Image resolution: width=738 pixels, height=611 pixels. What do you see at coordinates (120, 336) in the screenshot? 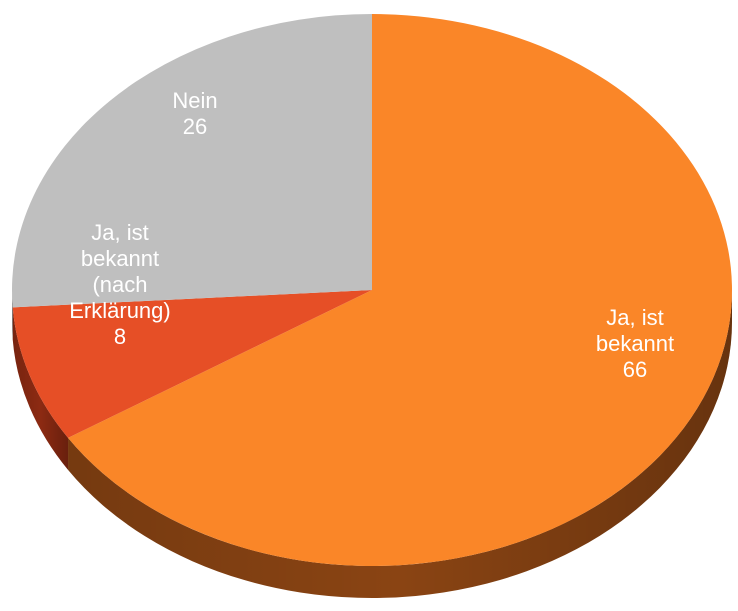
I see `data-label-value: 8` at bounding box center [120, 336].